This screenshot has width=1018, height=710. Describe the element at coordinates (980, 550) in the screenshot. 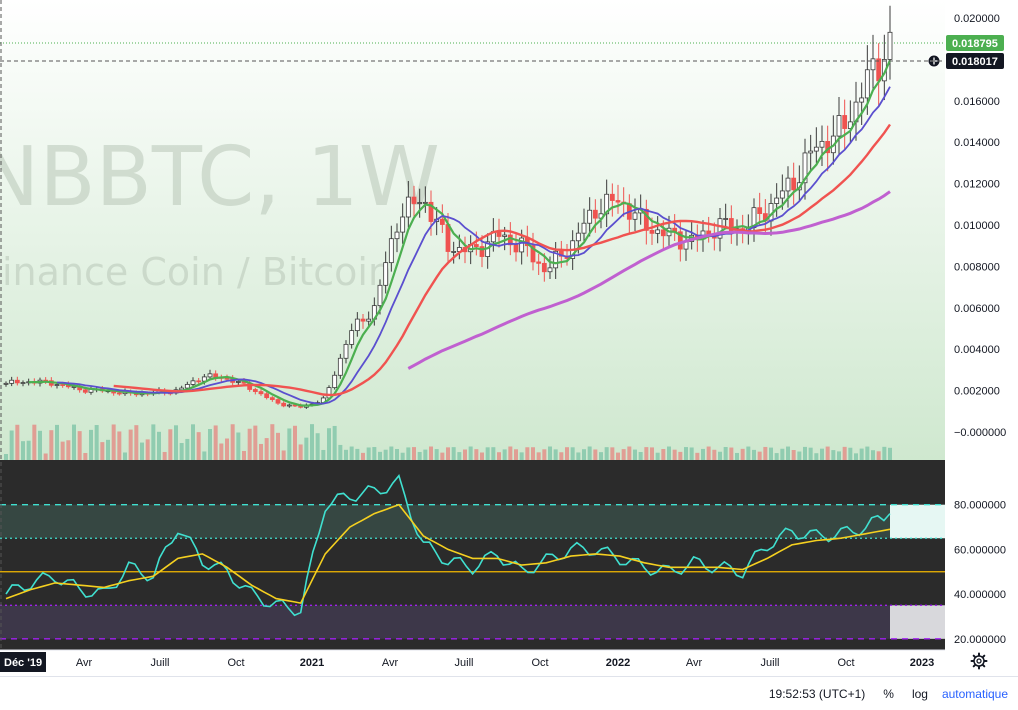

I see `rsi-tick-label: 60.000000` at that location.